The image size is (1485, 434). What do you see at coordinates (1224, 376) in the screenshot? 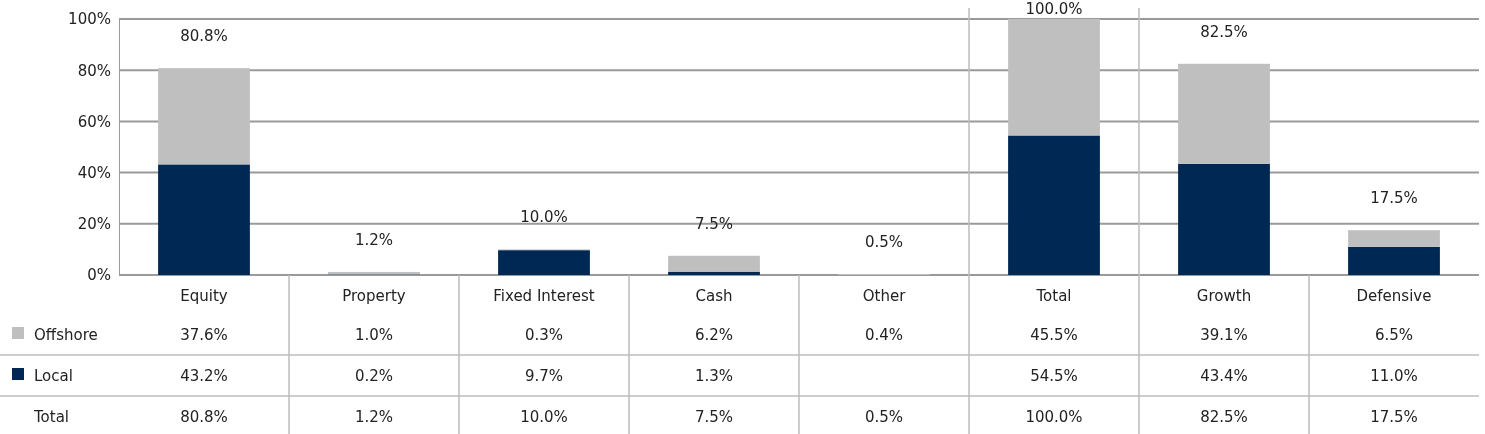
I see `data-label: 43.4%` at bounding box center [1224, 376].